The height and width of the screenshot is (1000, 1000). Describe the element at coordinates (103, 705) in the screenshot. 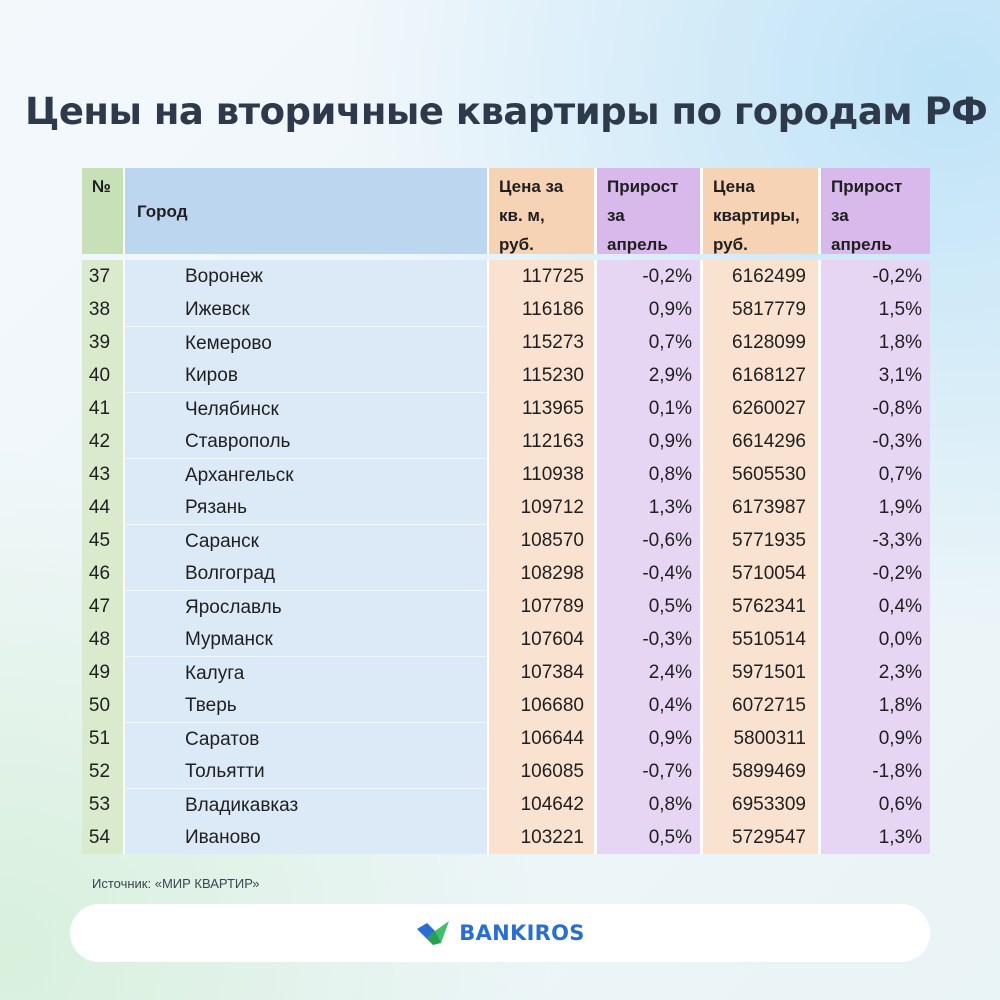

I see `row-num: 50` at that location.